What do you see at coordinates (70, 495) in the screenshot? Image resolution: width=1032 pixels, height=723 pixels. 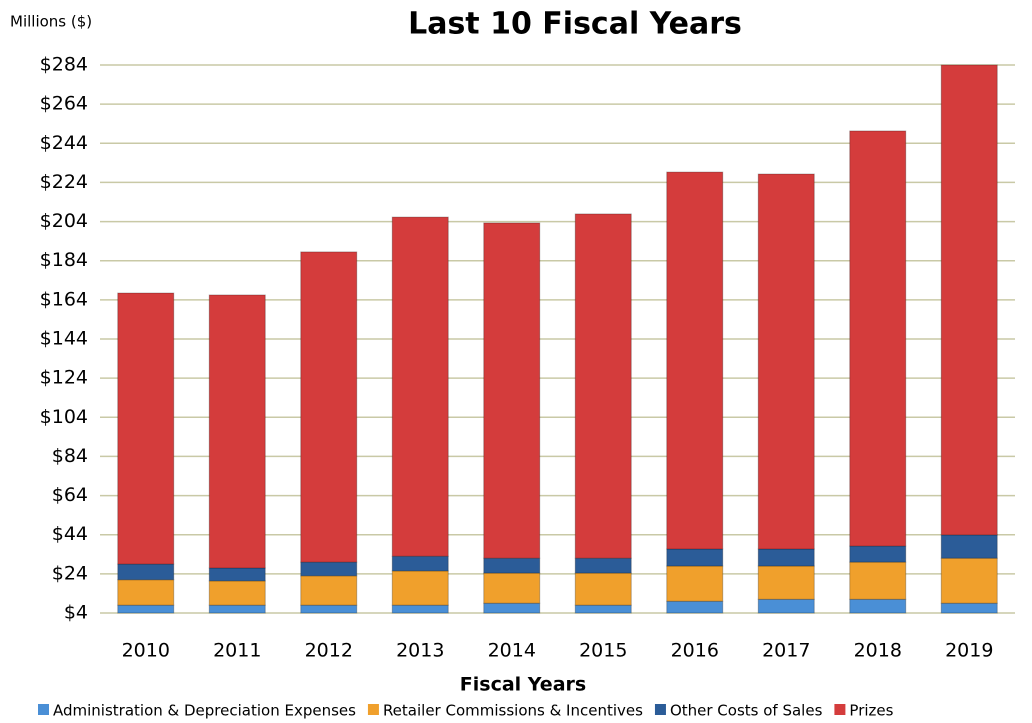 I see `y-tick-label: $64` at bounding box center [70, 495].